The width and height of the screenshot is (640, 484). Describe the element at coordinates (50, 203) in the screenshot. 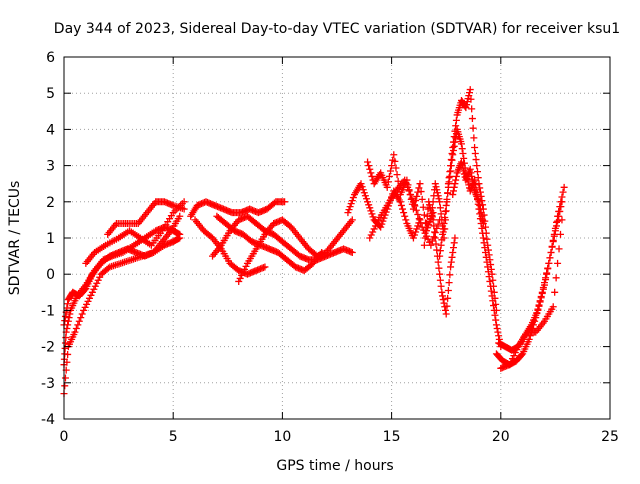

I see `y-tick-label: 2` at that location.